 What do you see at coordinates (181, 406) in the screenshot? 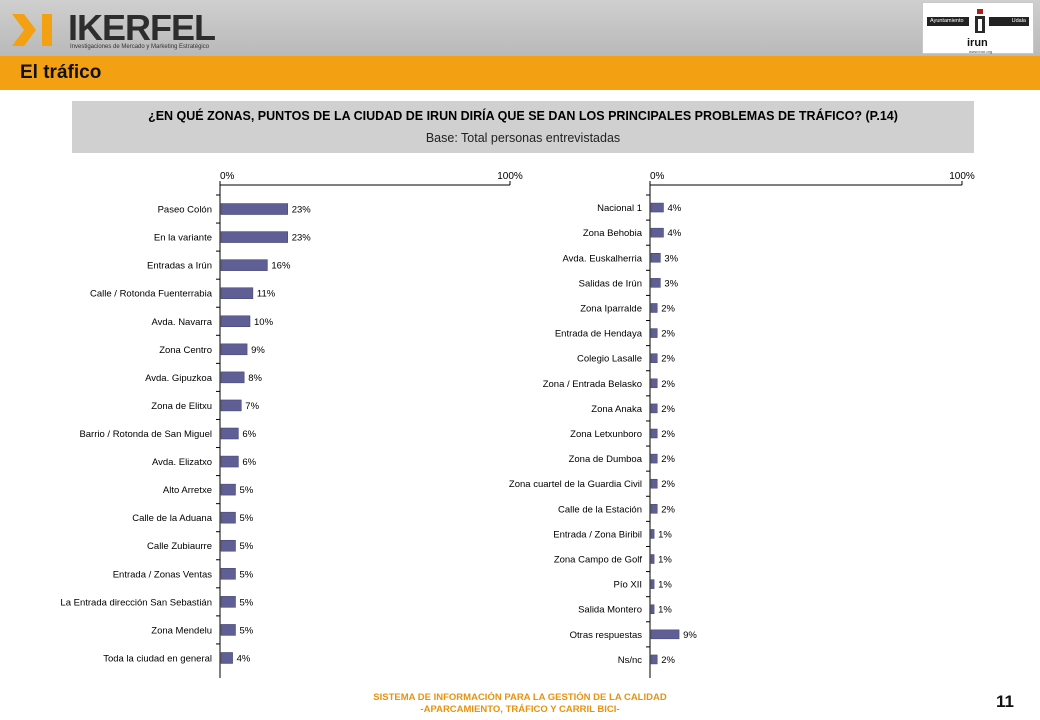
I see `chart-1-category-label: Zona de Elitxu` at bounding box center [181, 406].